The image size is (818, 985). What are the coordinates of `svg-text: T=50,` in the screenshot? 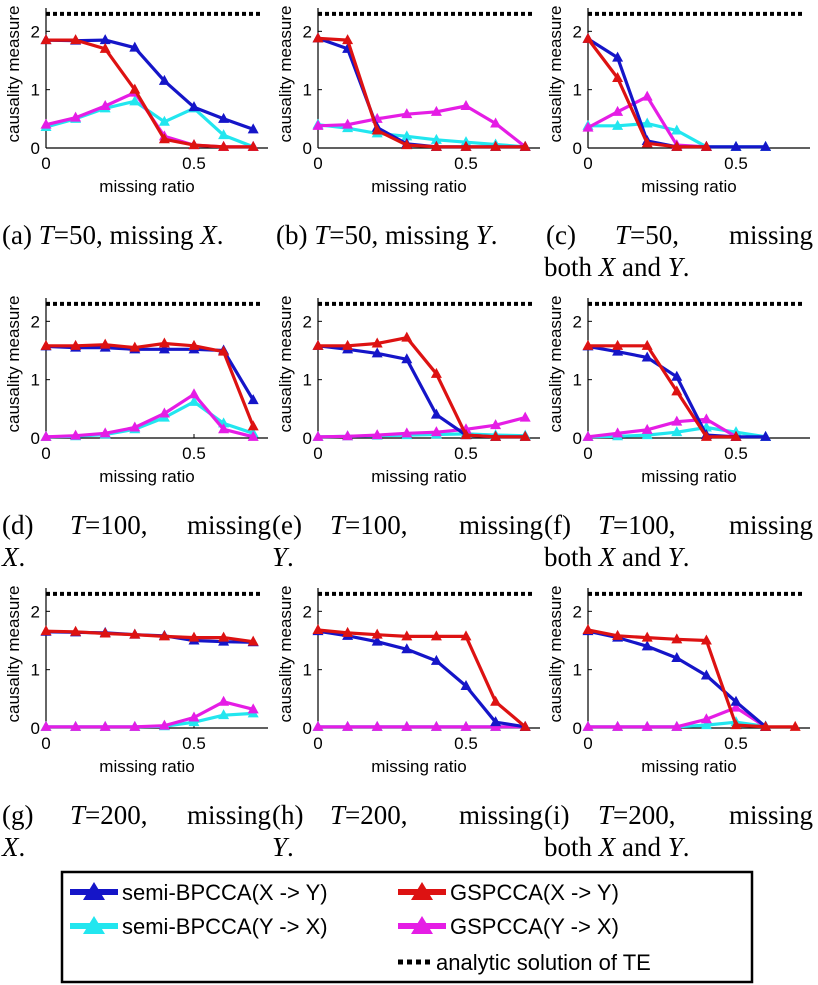 It's located at (647, 235).